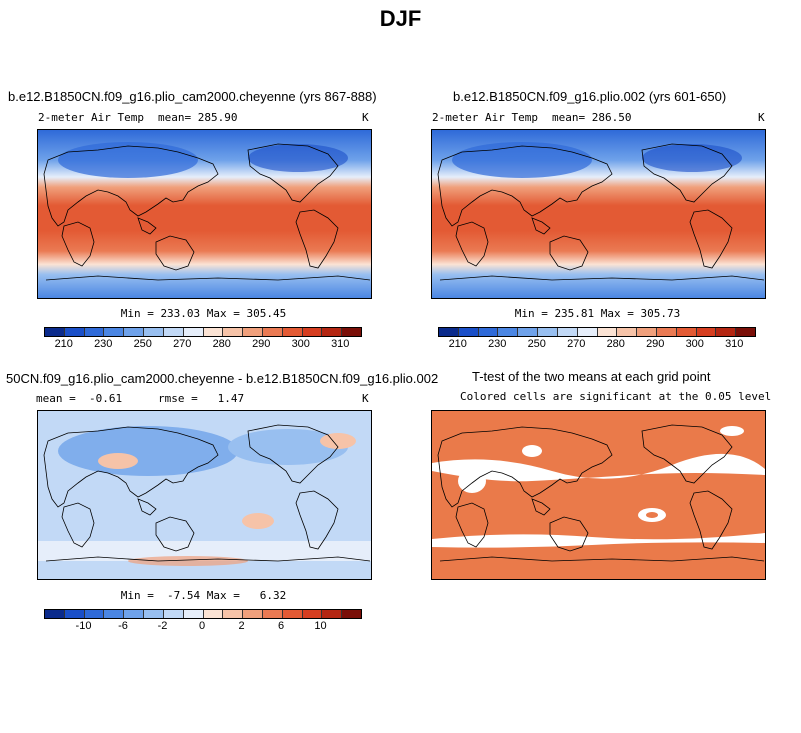 Image resolution: width=801 pixels, height=733 pixels. What do you see at coordinates (281, 626) in the screenshot?
I see `colorbar-tick-label: 6` at bounding box center [281, 626].